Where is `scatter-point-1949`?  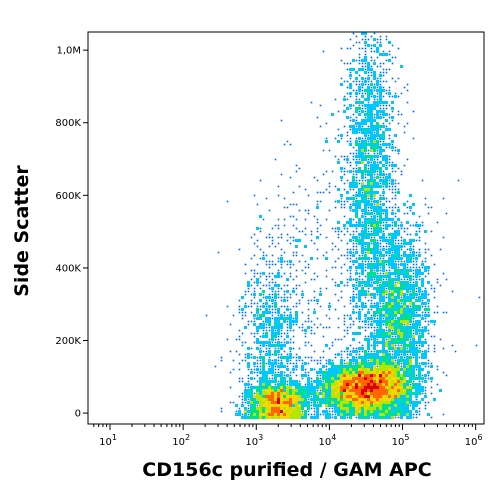 scatter-point-1949 is located at coordinates (248, 321).